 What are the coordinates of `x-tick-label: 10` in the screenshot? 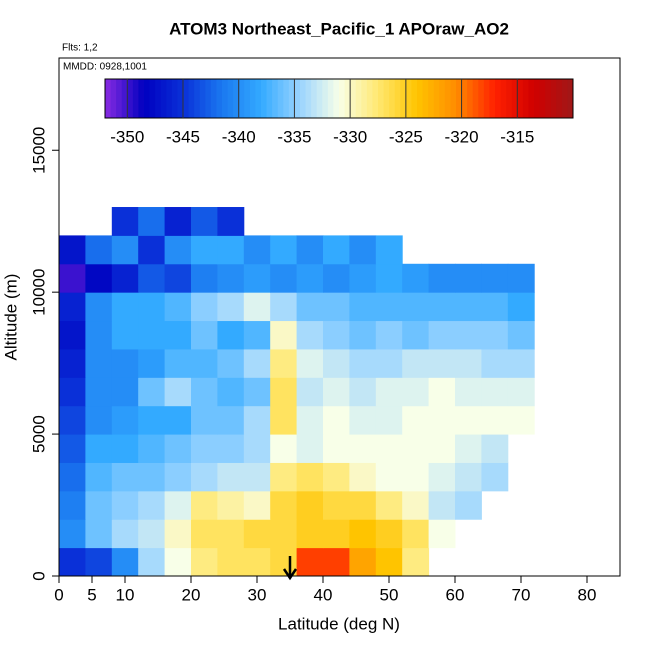 It's located at (125, 594).